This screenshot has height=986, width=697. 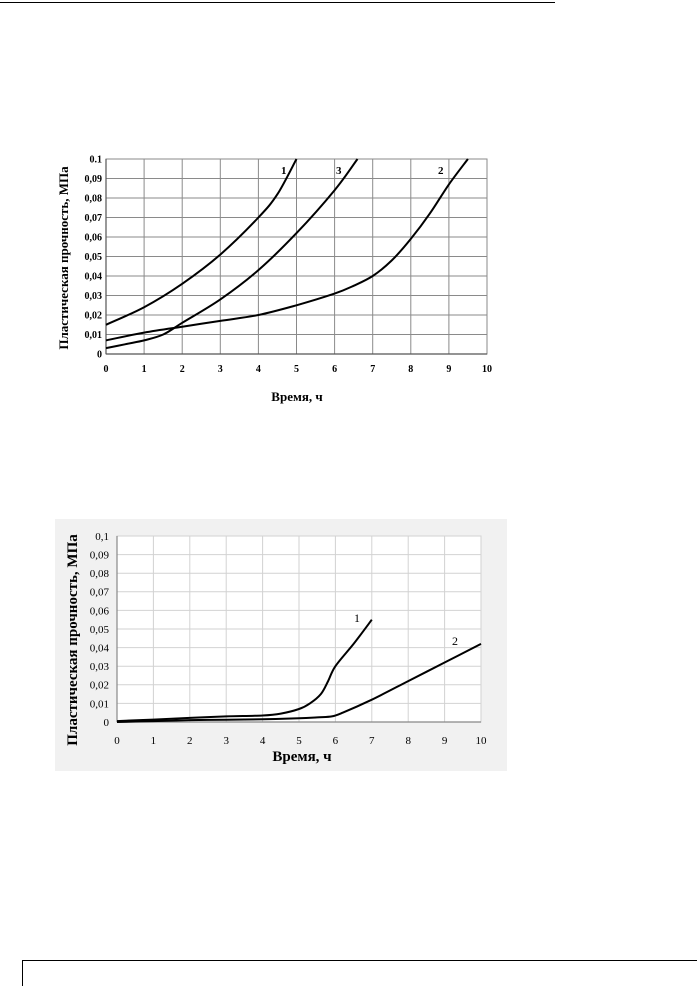 I want to click on y-tick-label: 0.1, so click(x=96, y=160).